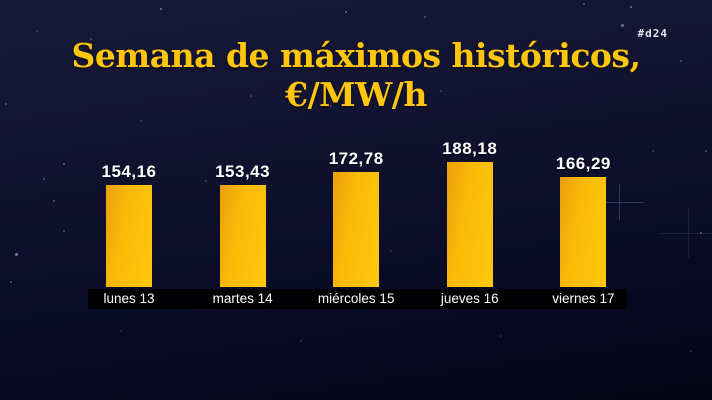 The image size is (712, 400). I want to click on bar-group: 188,18, so click(470, 213).